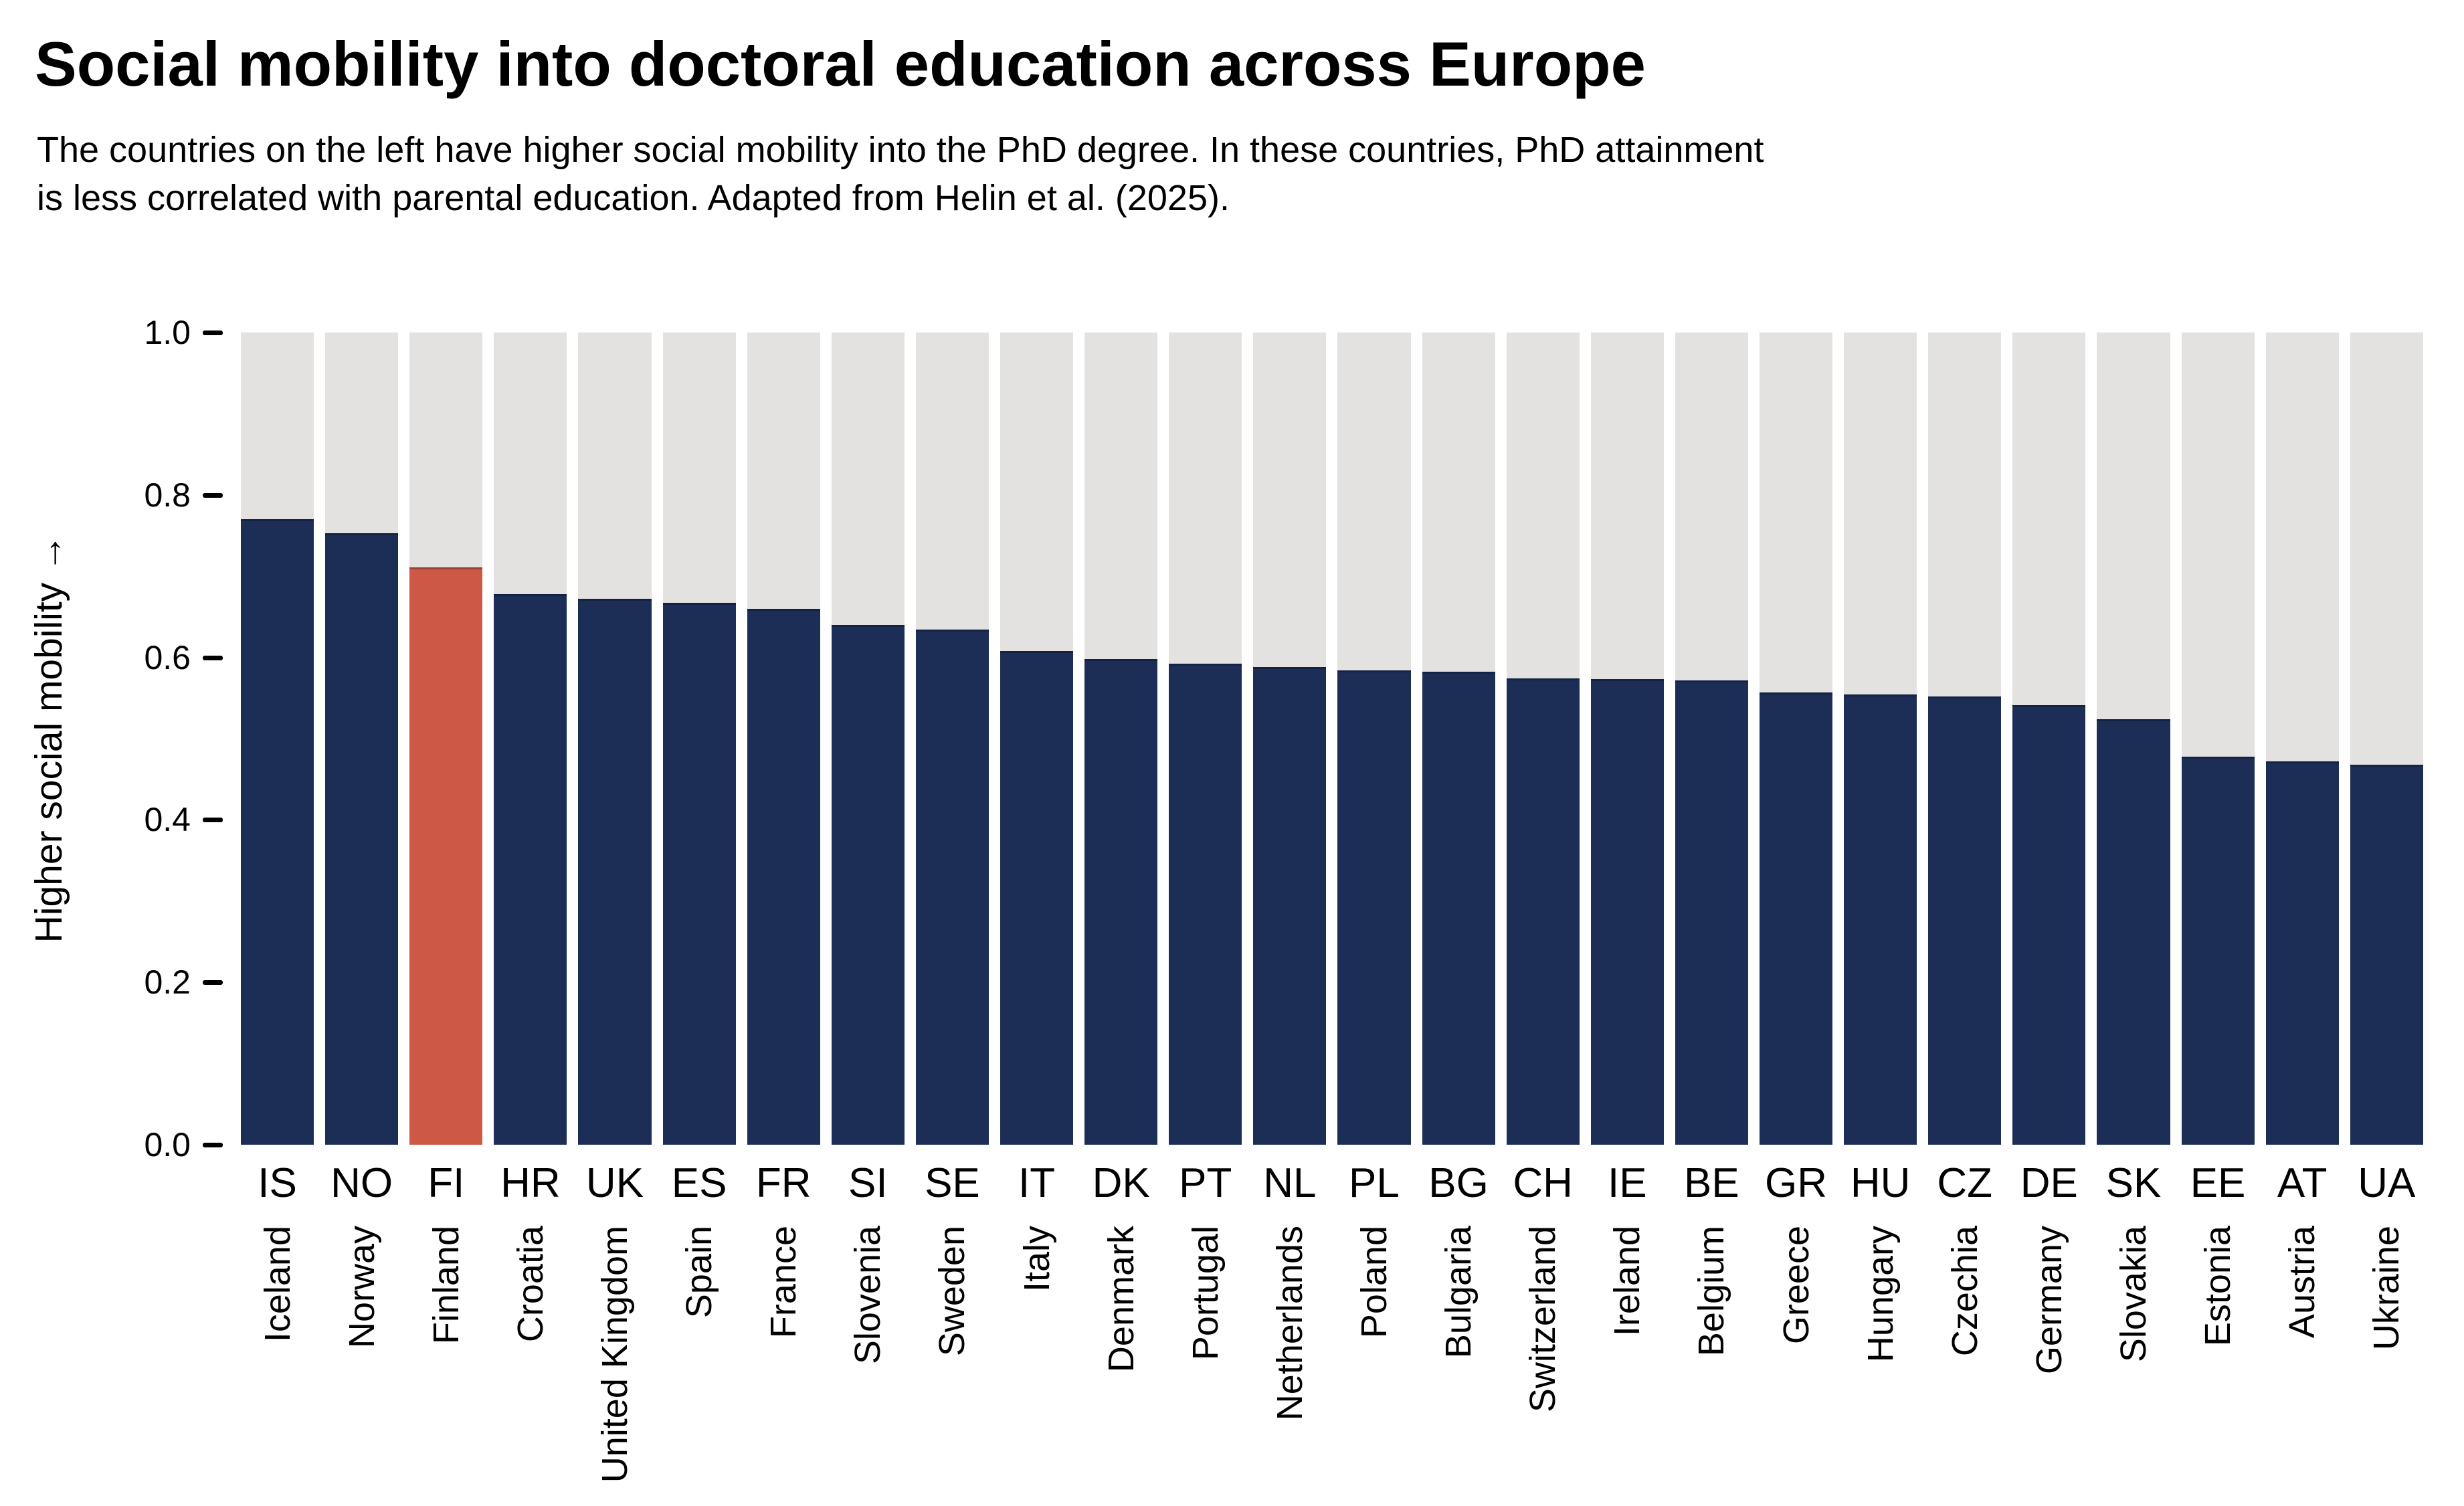  I want to click on x-label-SI: SI Slovenia, so click(868, 1321).